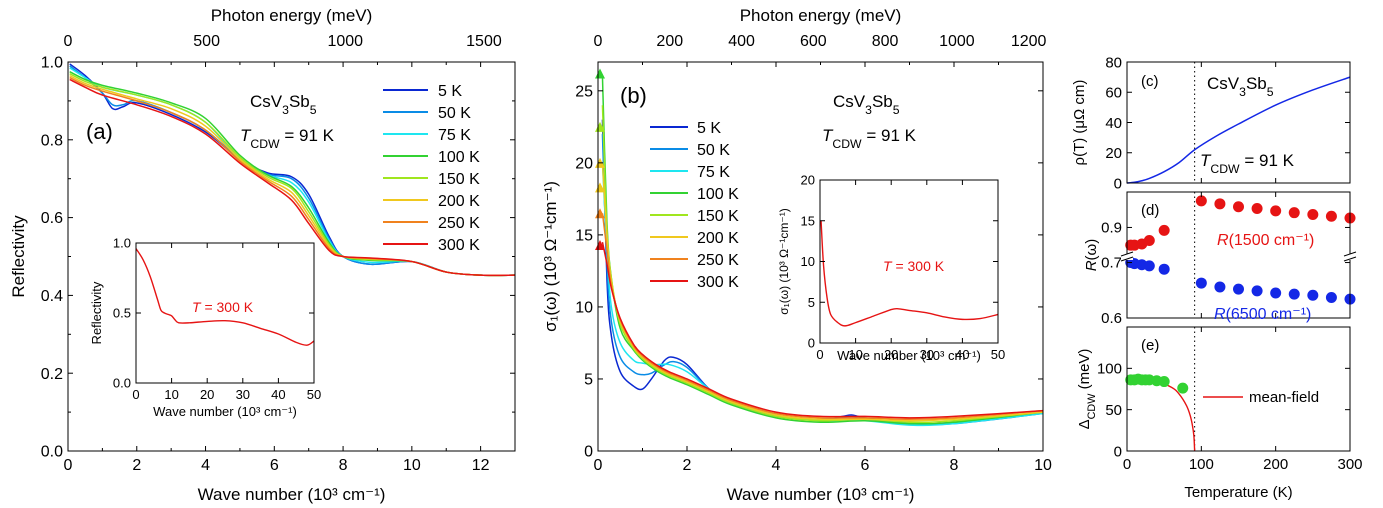 The width and height of the screenshot is (1383, 508). I want to click on x-axis-e-tick-label: 300, so click(1349, 464).